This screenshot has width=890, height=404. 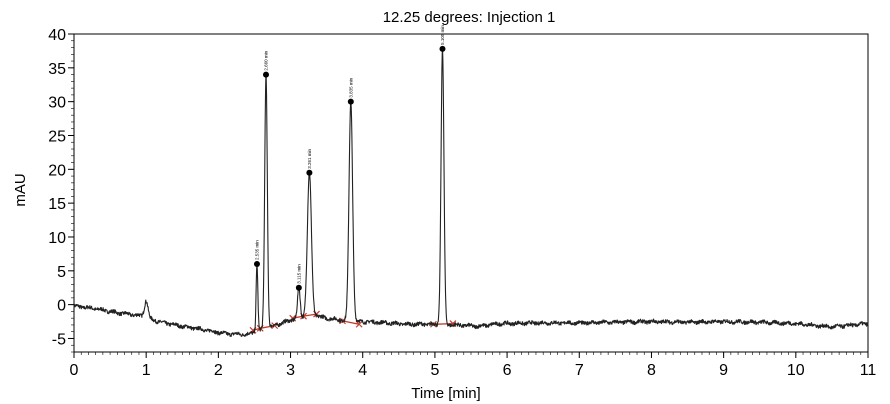 What do you see at coordinates (57, 238) in the screenshot?
I see `y-tick-label: 10` at bounding box center [57, 238].